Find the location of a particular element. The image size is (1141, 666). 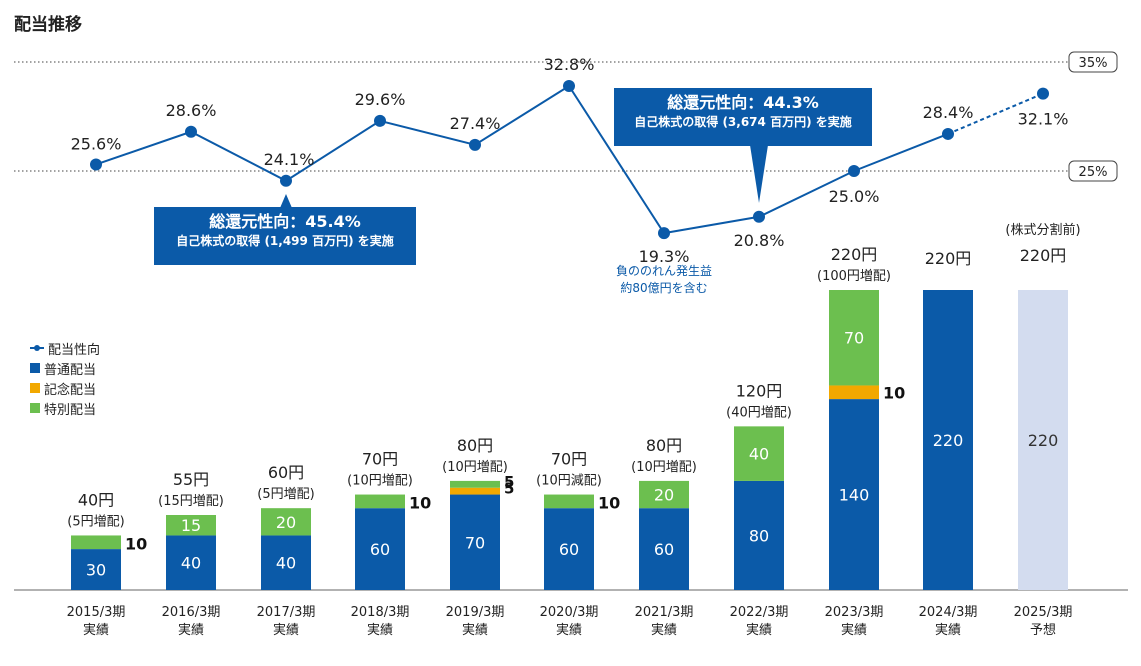

bar-total-label: 80円 is located at coordinates (475, 445).